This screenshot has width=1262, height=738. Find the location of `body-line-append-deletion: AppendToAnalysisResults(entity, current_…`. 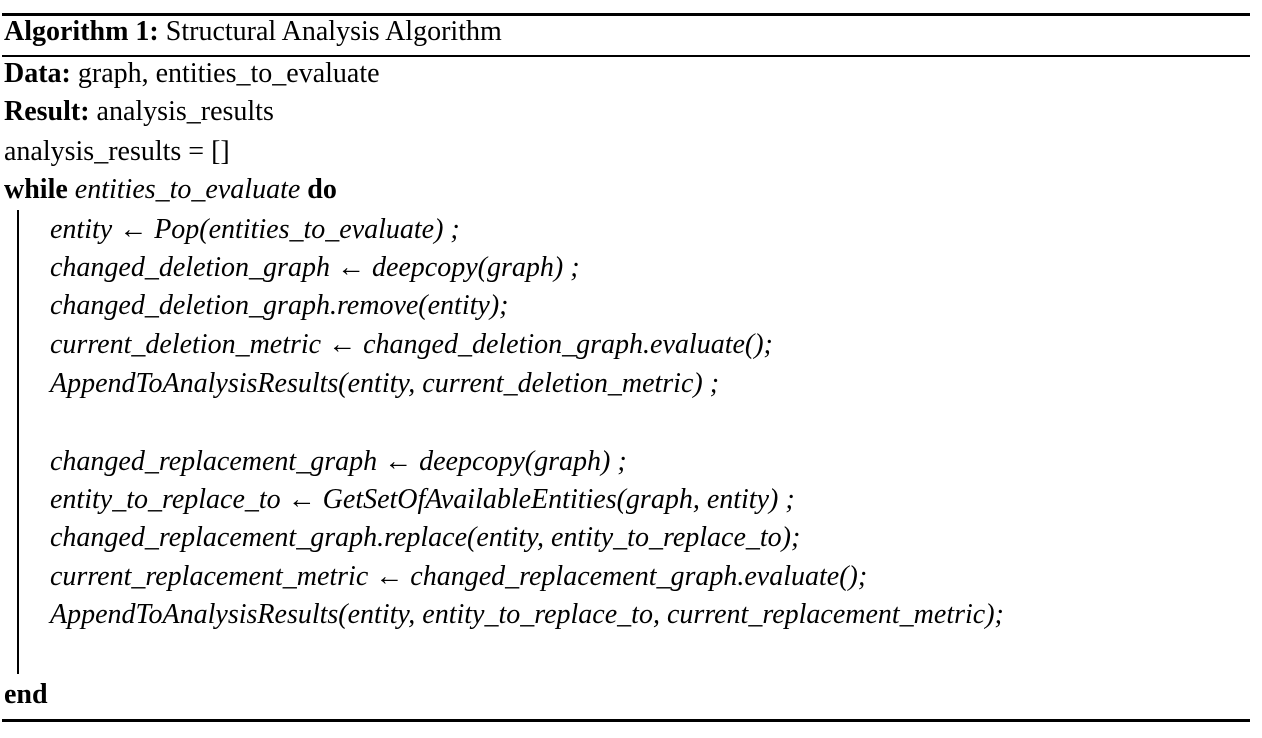

body-line-append-deletion: AppendToAnalysisResults(entity, current_… is located at coordinates (385, 383).